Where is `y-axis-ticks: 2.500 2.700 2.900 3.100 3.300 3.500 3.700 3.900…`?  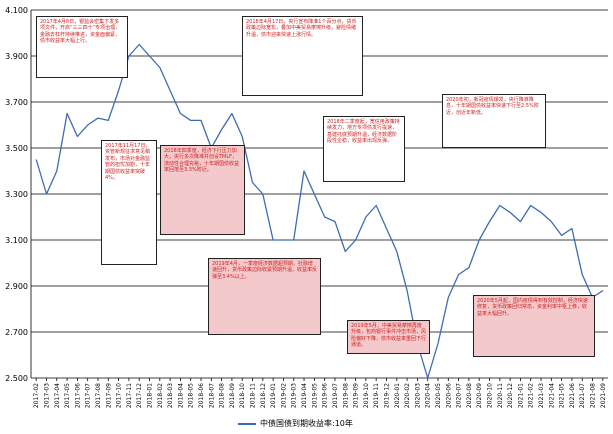 y-axis-ticks: 2.500 2.700 2.900 3.100 3.300 3.500 3.700 3.900… is located at coordinates (16, 194).